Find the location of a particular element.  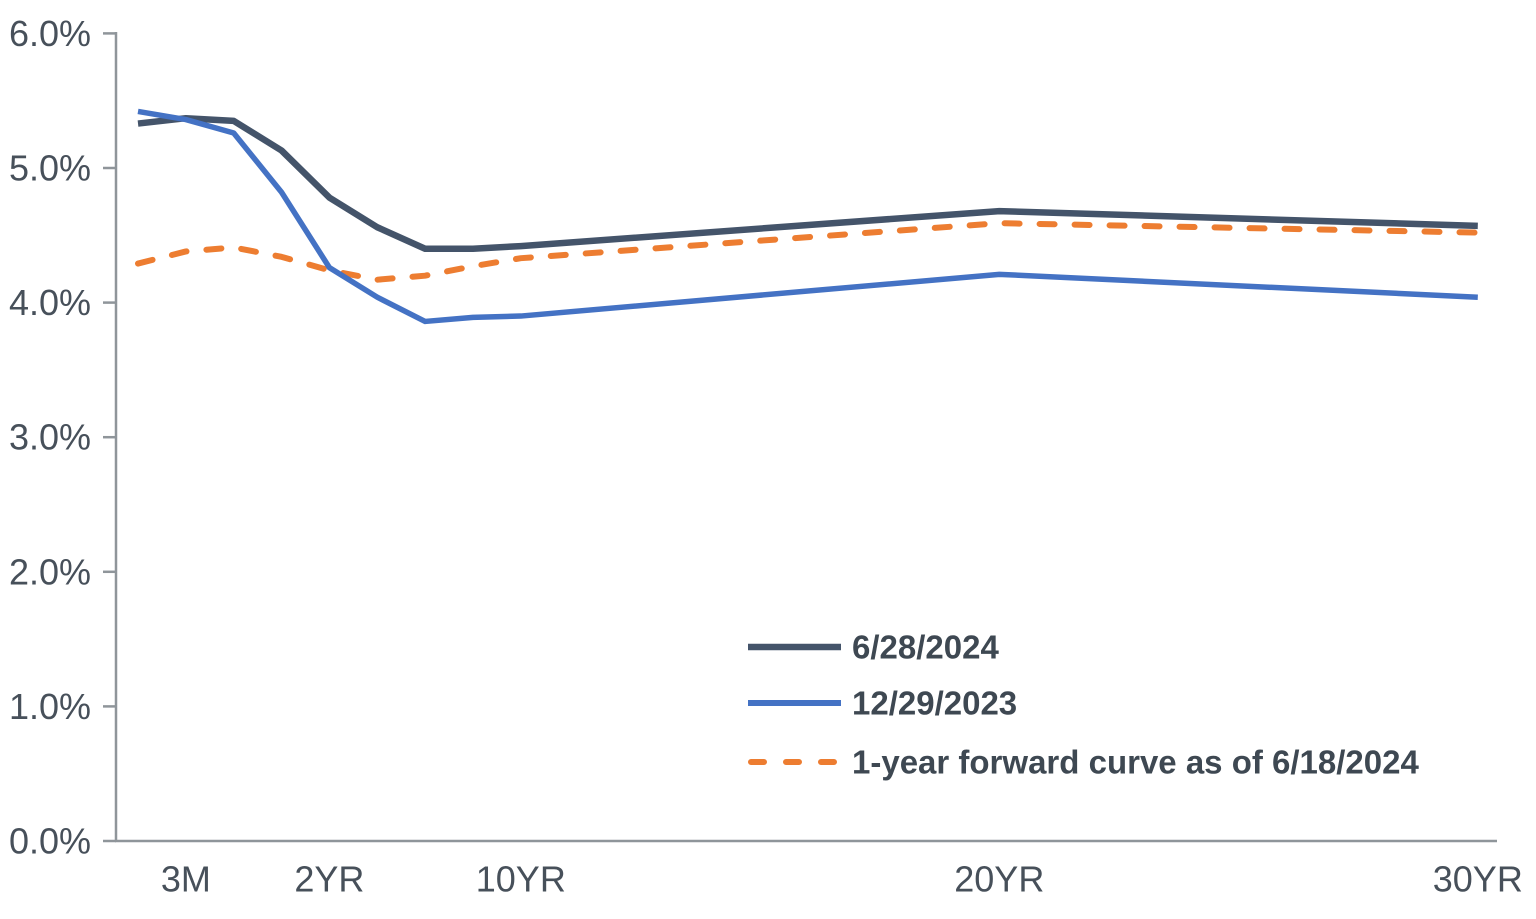

y-axis-tick-label: 1.0% is located at coordinates (50, 706).